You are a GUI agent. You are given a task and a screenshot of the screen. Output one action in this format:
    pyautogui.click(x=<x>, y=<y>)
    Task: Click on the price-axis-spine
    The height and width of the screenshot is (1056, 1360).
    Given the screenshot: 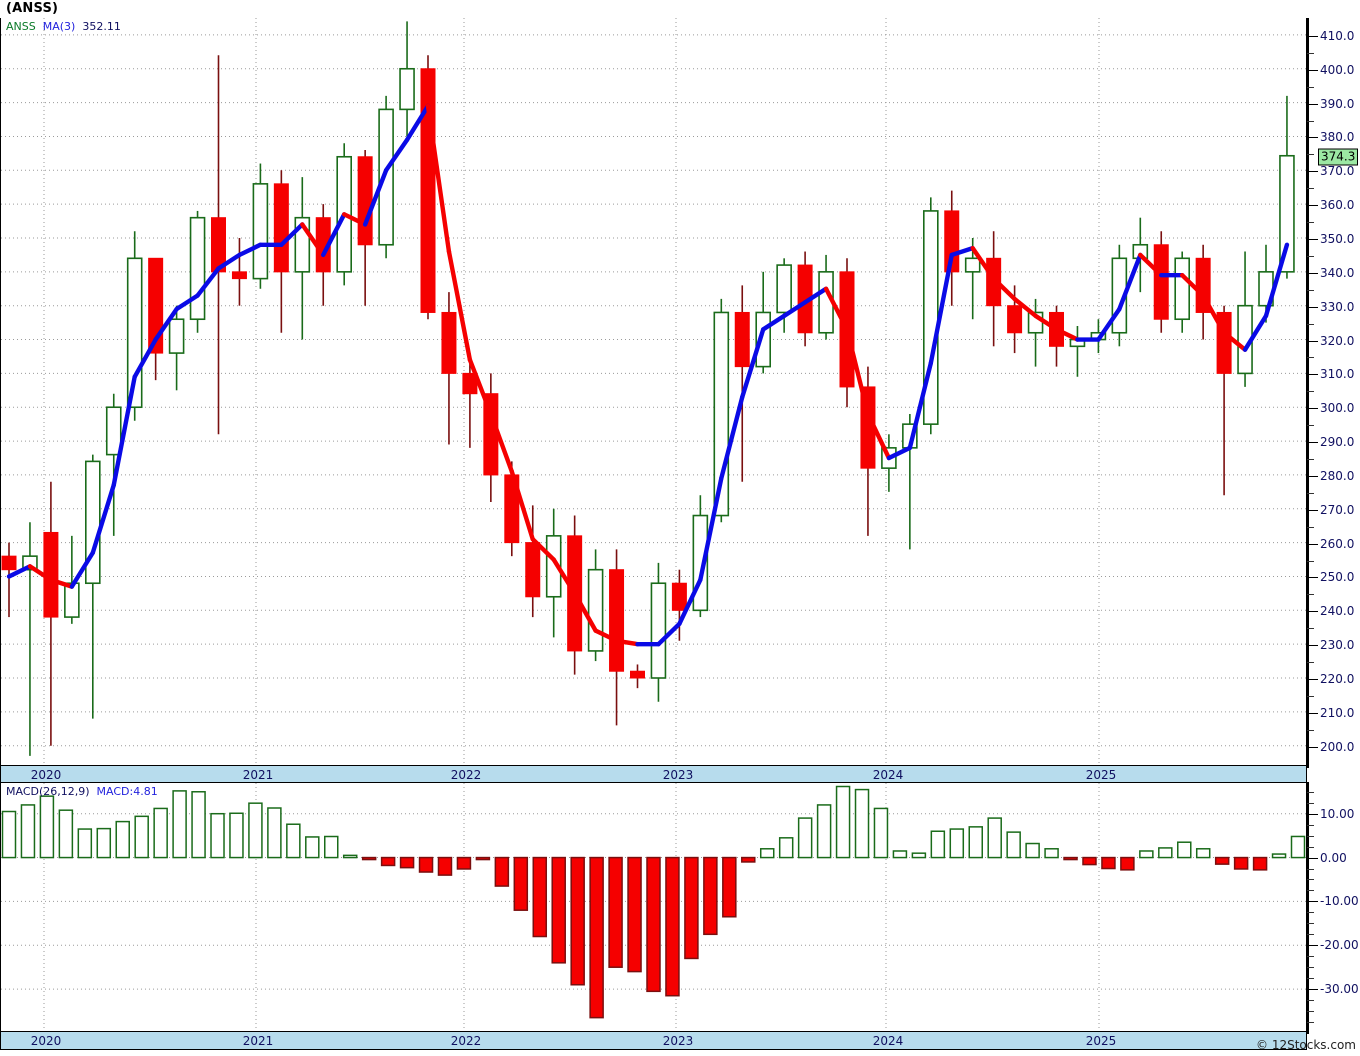 What is the action you would take?
    pyautogui.click(x=1308, y=393)
    